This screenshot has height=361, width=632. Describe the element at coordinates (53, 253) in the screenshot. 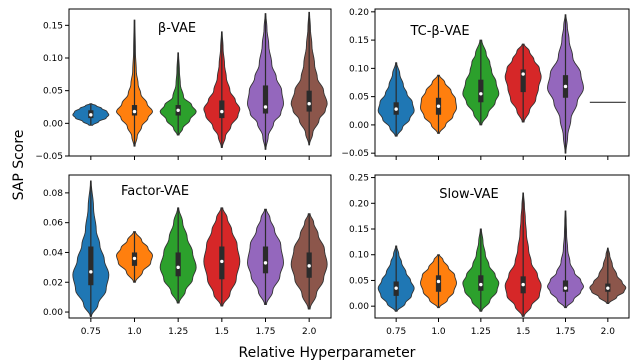

I see `y-tick-label: 0.04` at that location.